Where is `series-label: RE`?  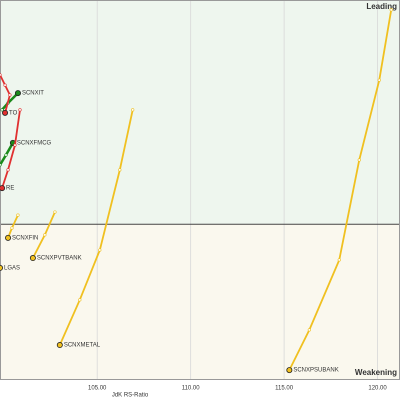
series-label: RE is located at coordinates (10, 189).